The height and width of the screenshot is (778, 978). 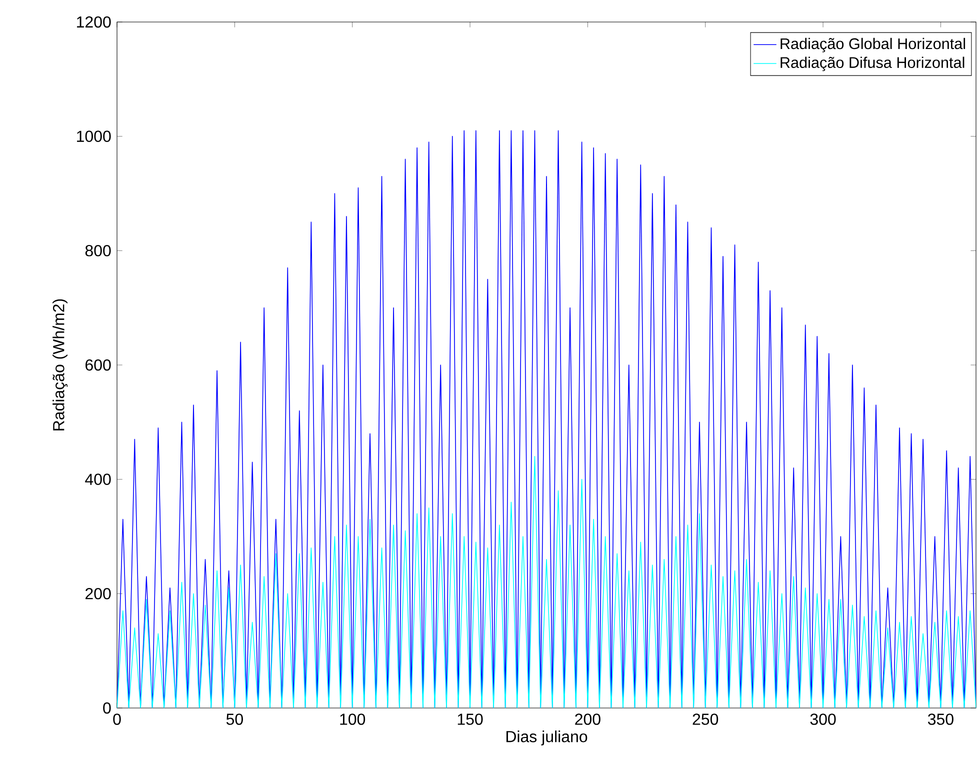 What do you see at coordinates (94, 22) in the screenshot?
I see `y-tick-label: 1200` at bounding box center [94, 22].